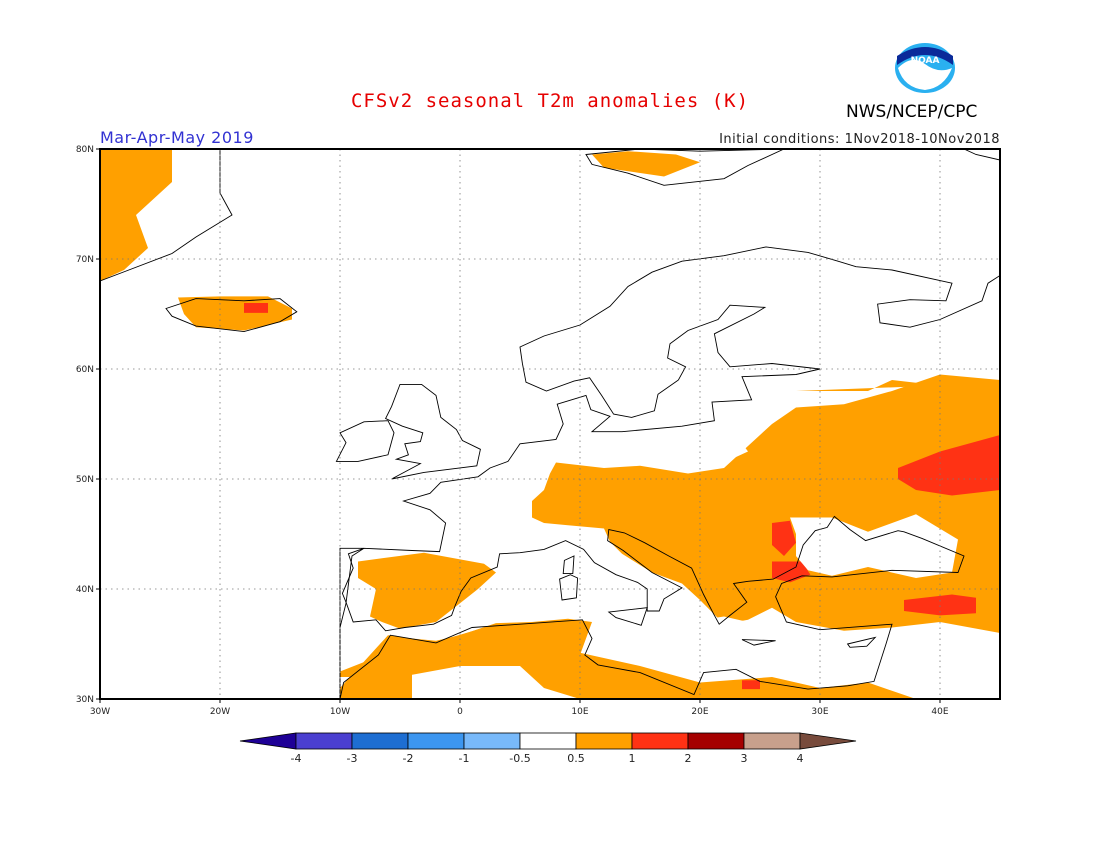  Describe the element at coordinates (550, 101) in the screenshot. I see `chart-title: CFSv2 seasonal T2m anomalies (K)` at that location.